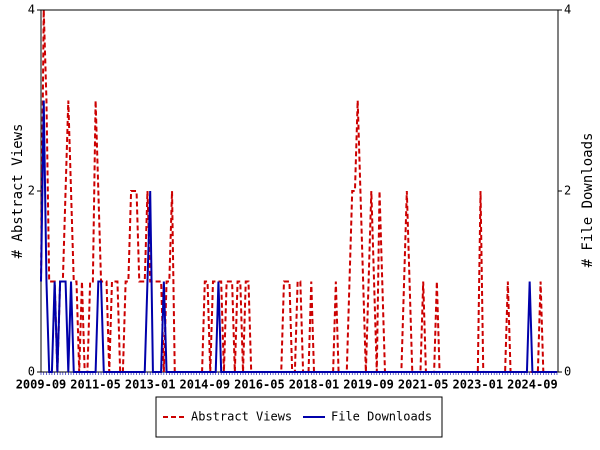 The height and width of the screenshot is (450, 600). What do you see at coordinates (588, 200) in the screenshot?
I see `y2-axis-label: # File Downloads` at bounding box center [588, 200].